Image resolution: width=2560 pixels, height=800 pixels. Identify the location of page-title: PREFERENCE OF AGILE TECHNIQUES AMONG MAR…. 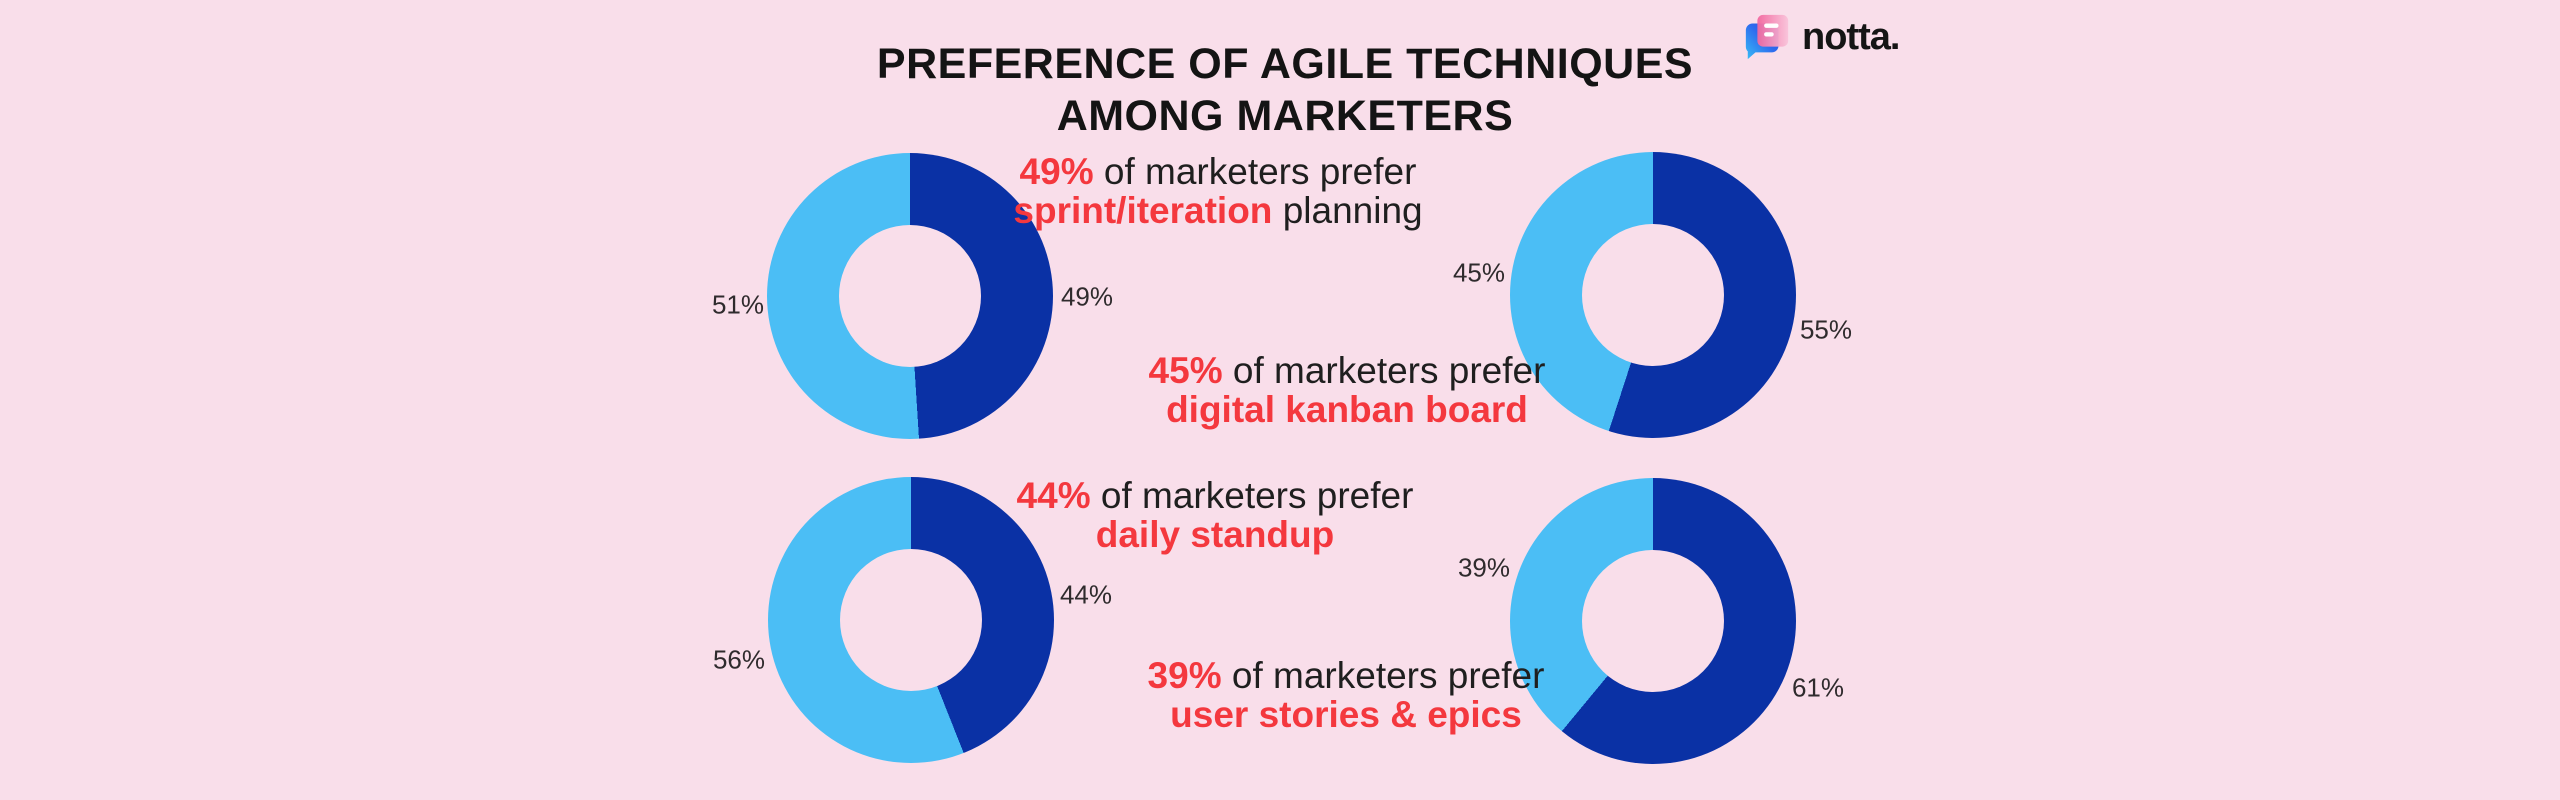
(1285, 90).